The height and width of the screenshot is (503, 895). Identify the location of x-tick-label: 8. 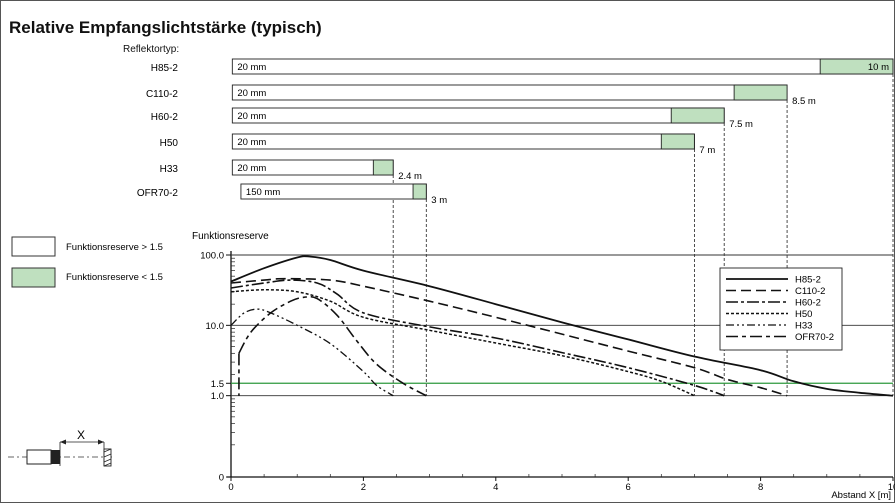
(760, 487).